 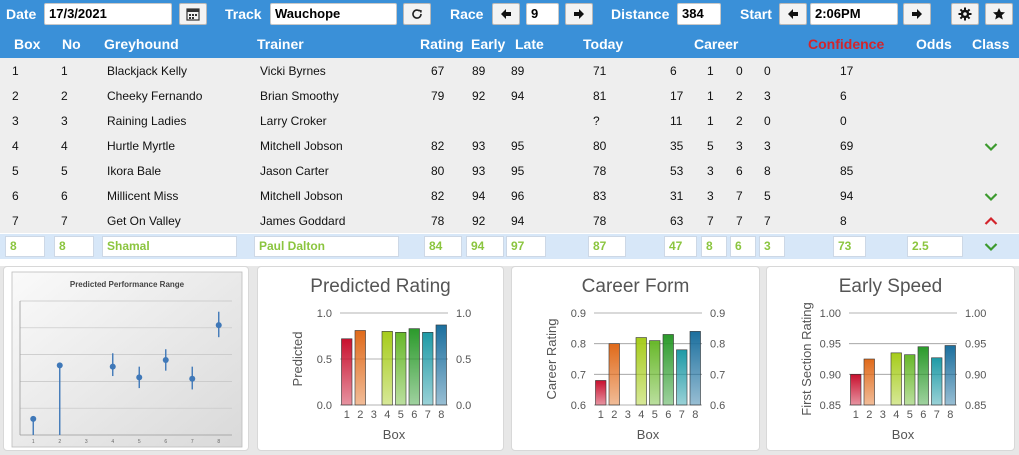 I want to click on race-label: Race, so click(x=467, y=14).